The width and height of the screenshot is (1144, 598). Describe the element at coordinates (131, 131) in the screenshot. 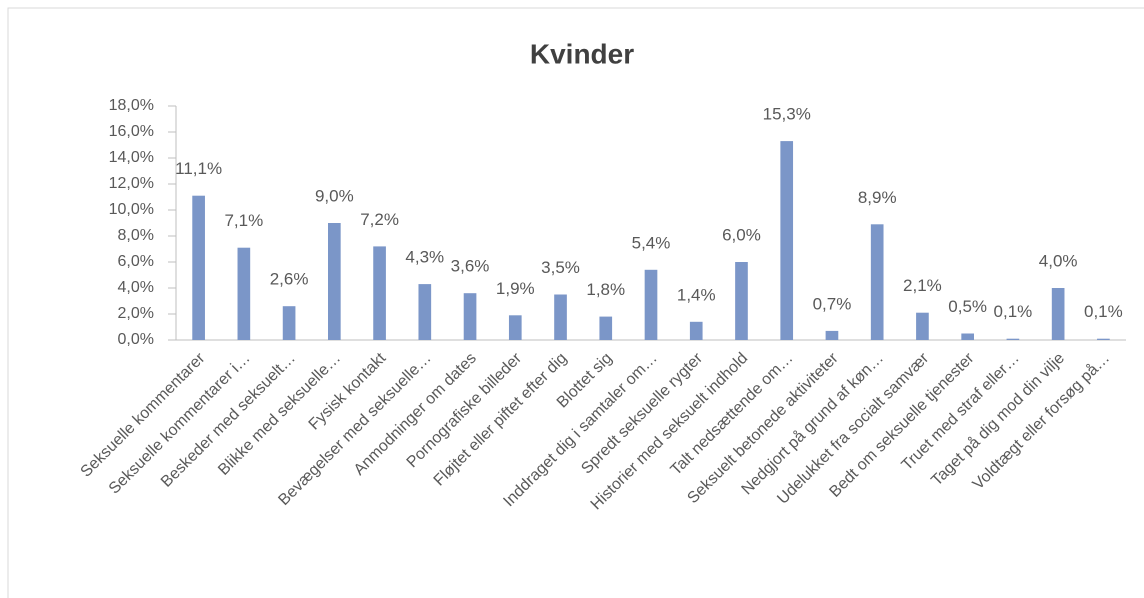

I see `y-tick-label: 16,0%` at that location.